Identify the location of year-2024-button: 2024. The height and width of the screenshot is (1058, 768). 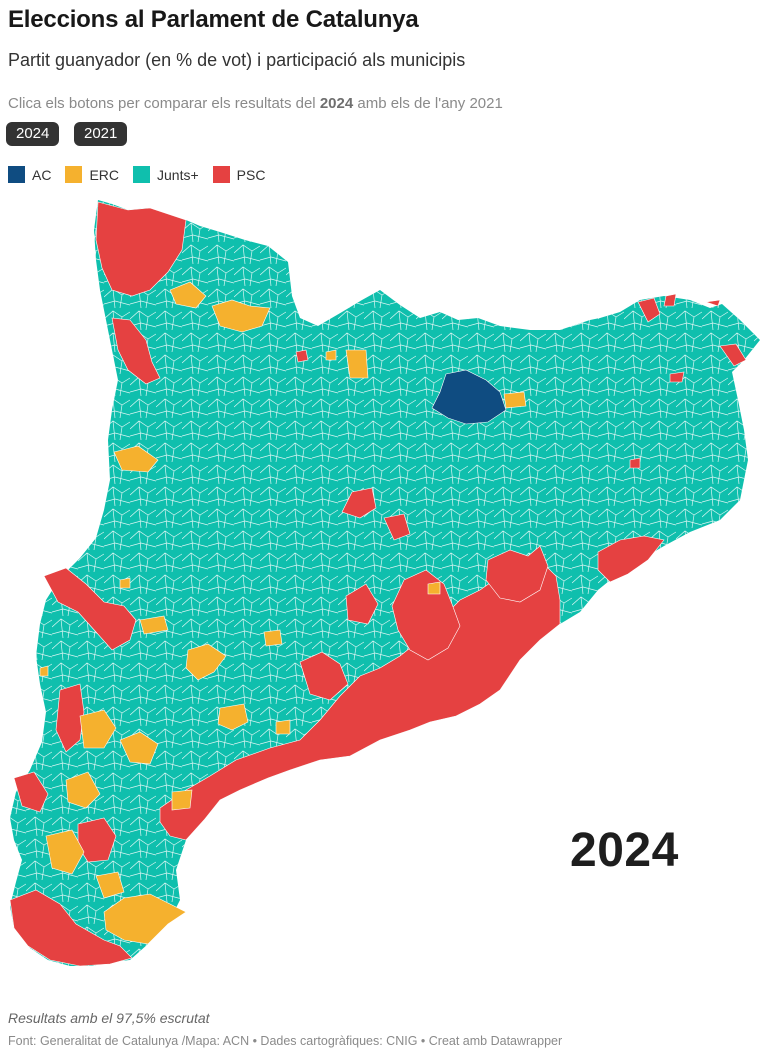
(33, 134).